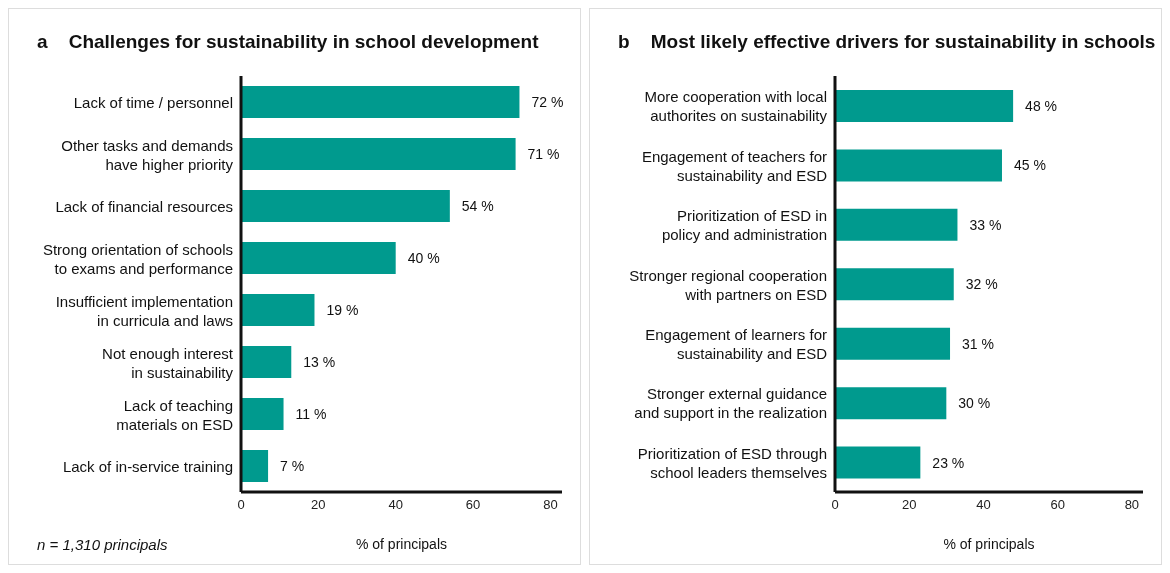 The image size is (1170, 573). Describe the element at coordinates (137, 258) in the screenshot. I see `y-tick-label: Strong orientation of schools to exams and performance` at that location.